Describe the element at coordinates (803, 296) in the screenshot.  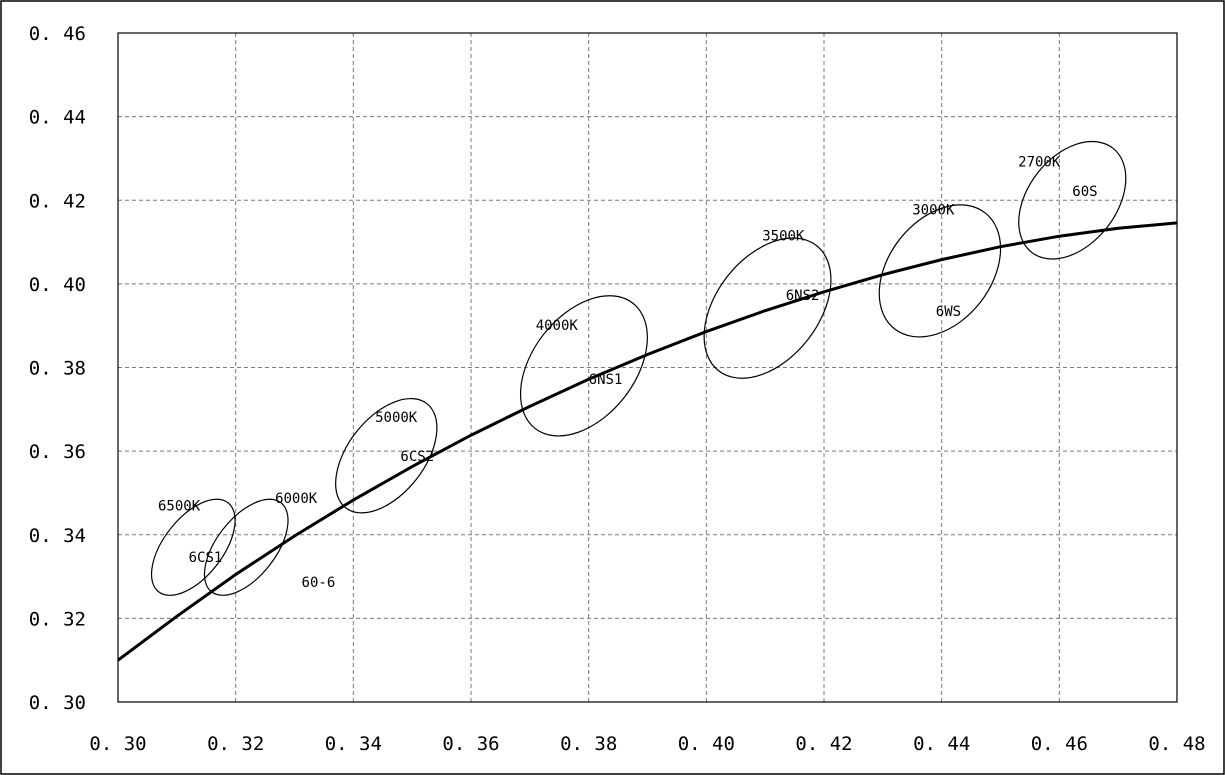
I see `point-label: 6NS2` at that location.